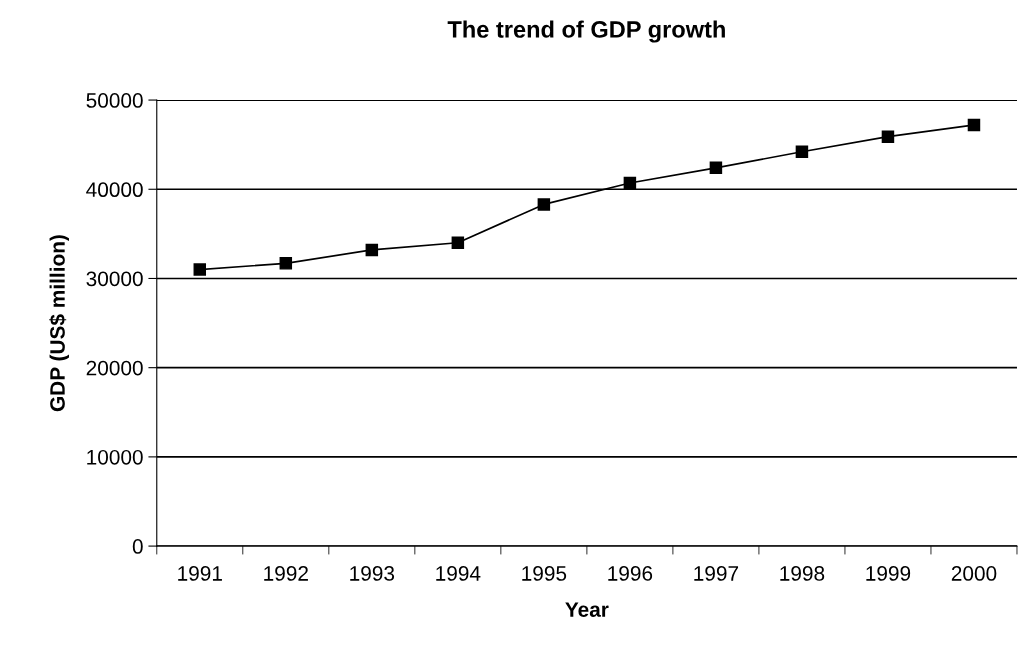 Image resolution: width=1018 pixels, height=654 pixels. I want to click on y-tick-label: 30000, so click(114, 279).